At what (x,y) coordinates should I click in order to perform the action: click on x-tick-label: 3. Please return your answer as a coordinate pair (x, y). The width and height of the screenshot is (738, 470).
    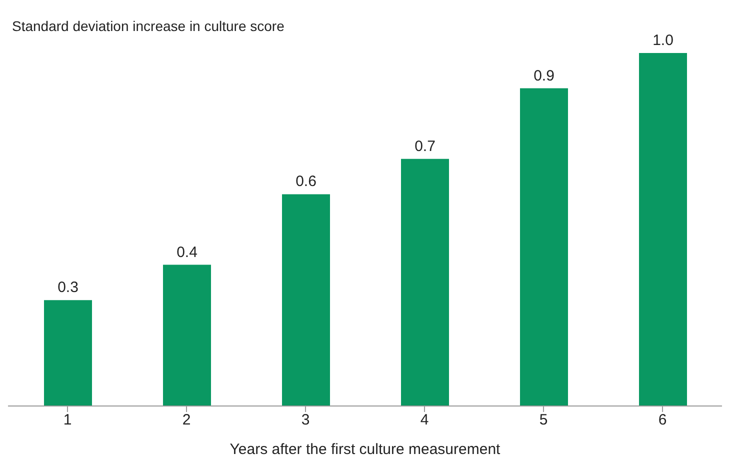
    Looking at the image, I should click on (305, 420).